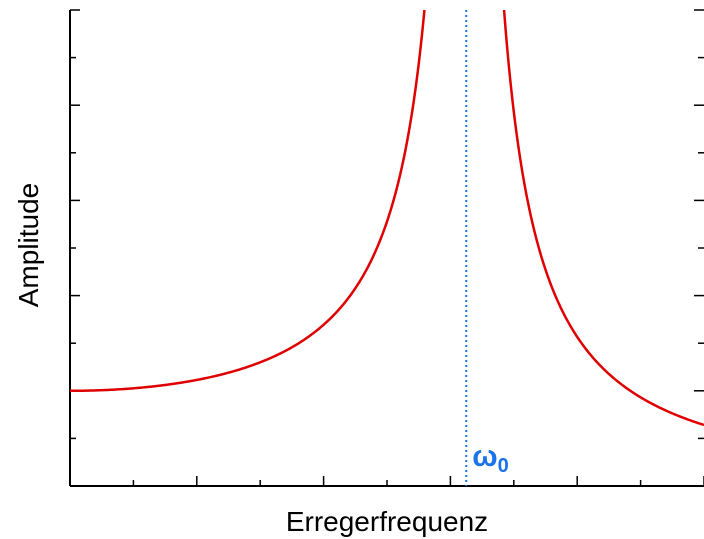 The image size is (704, 539). What do you see at coordinates (503, 466) in the screenshot?
I see `omega-subscript: 0` at bounding box center [503, 466].